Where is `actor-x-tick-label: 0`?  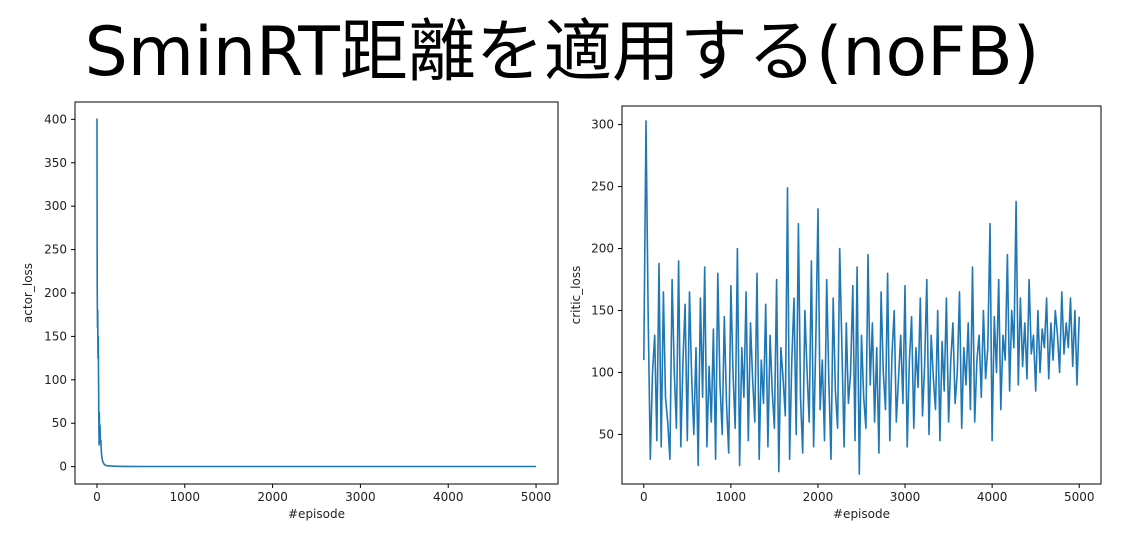
actor-x-tick-label: 0 is located at coordinates (97, 497).